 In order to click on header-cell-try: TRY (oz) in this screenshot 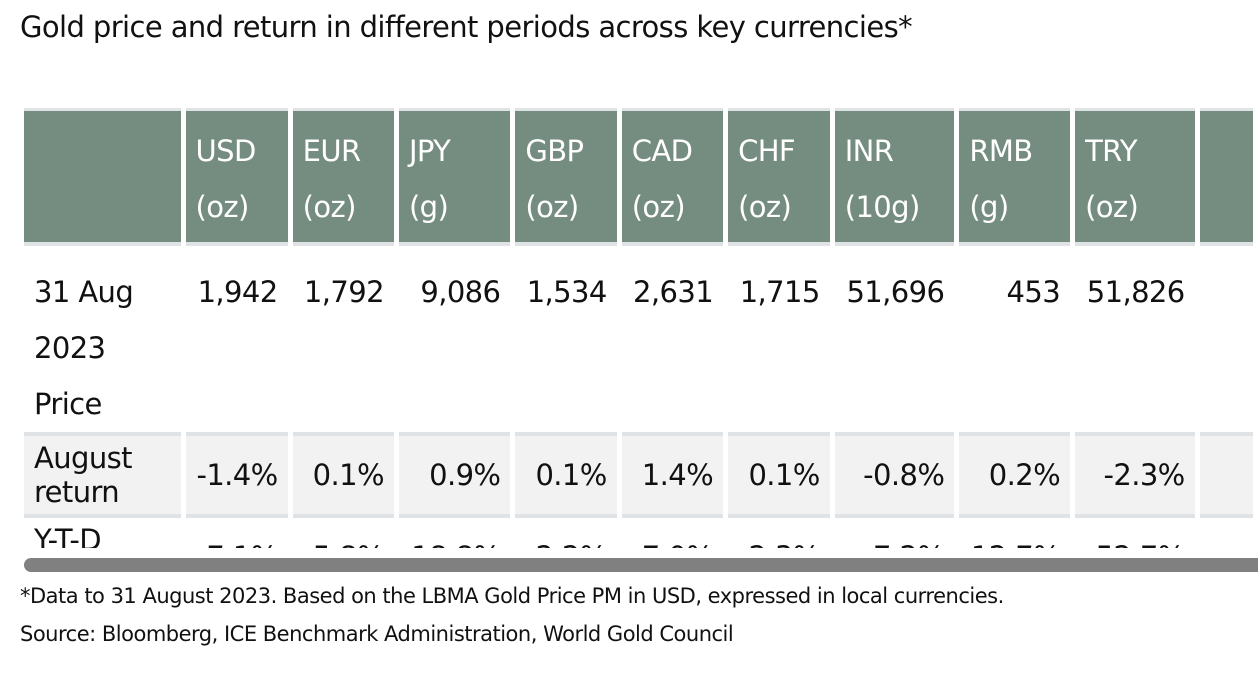, I will do `click(1135, 175)`.